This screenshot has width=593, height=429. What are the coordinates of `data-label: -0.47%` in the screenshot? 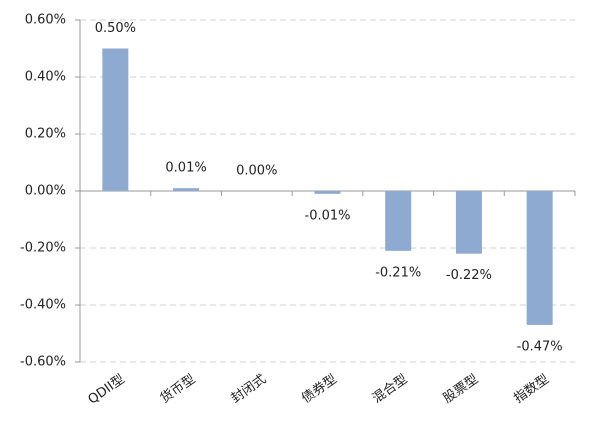 It's located at (540, 346).